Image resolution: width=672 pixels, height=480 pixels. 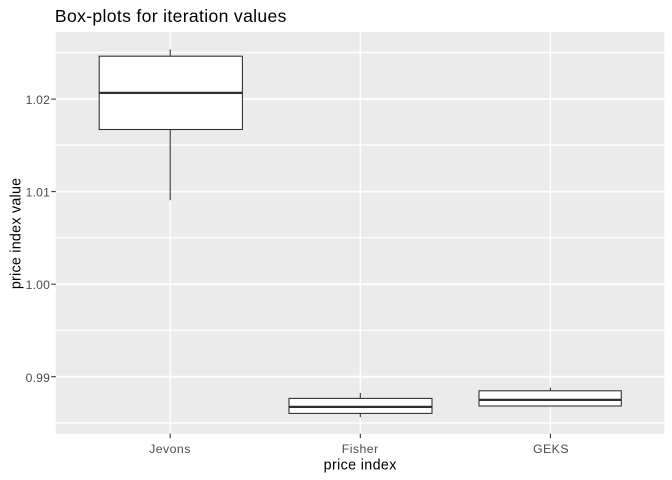 I want to click on svg-text: Box-plots for iteration values, so click(x=171, y=16).